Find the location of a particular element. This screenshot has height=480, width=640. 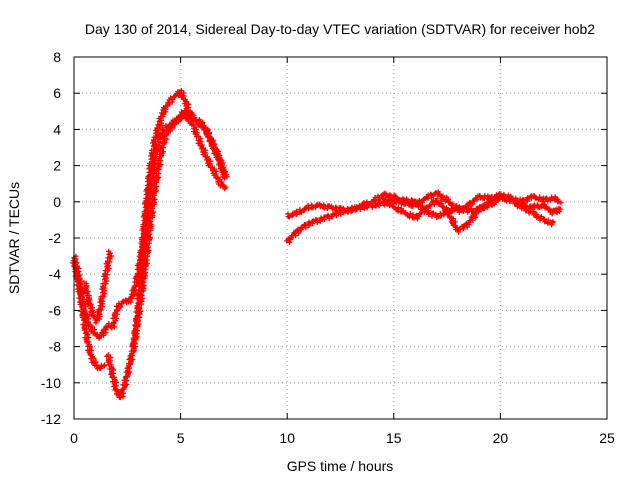

y-tick-label: -8 is located at coordinates (55, 347).